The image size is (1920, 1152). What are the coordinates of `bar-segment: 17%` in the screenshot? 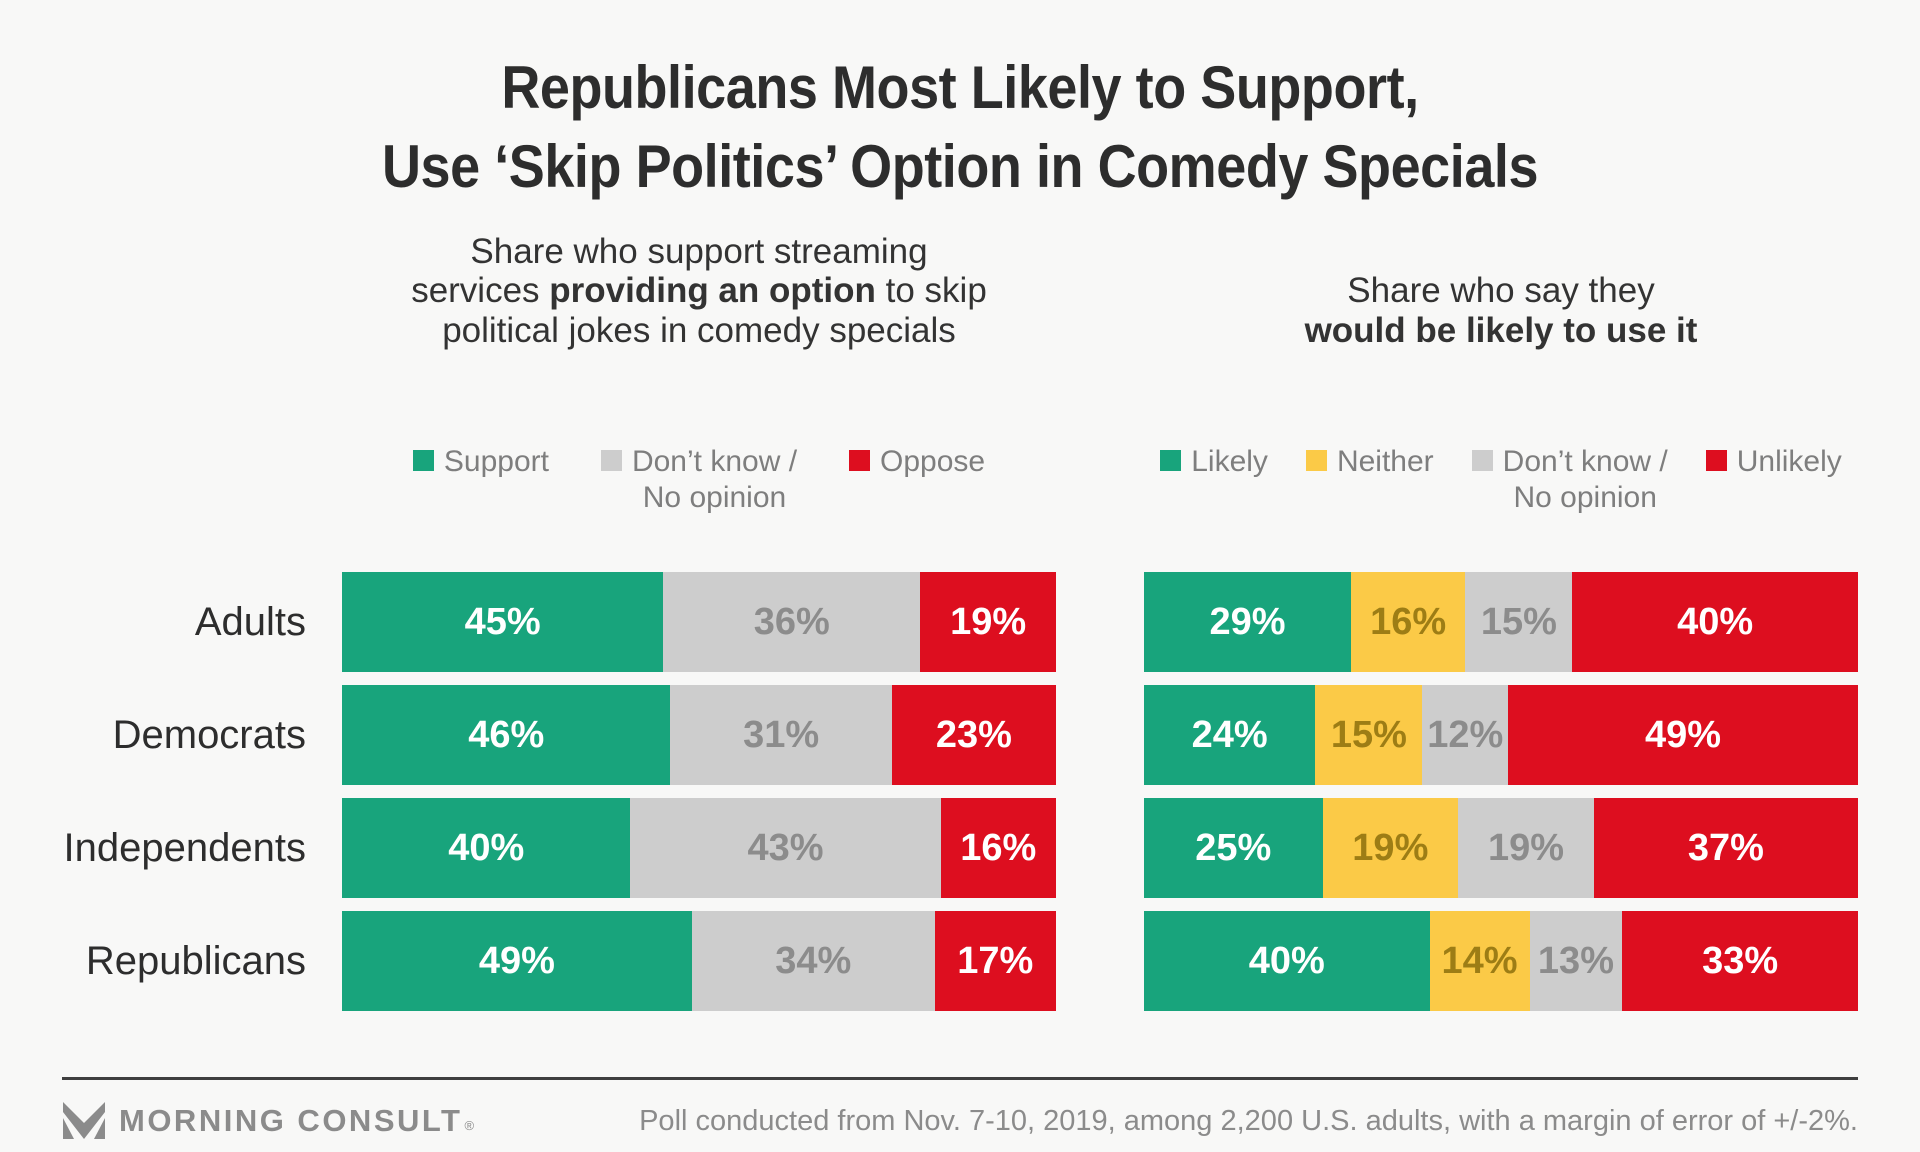 It's located at (995, 961).